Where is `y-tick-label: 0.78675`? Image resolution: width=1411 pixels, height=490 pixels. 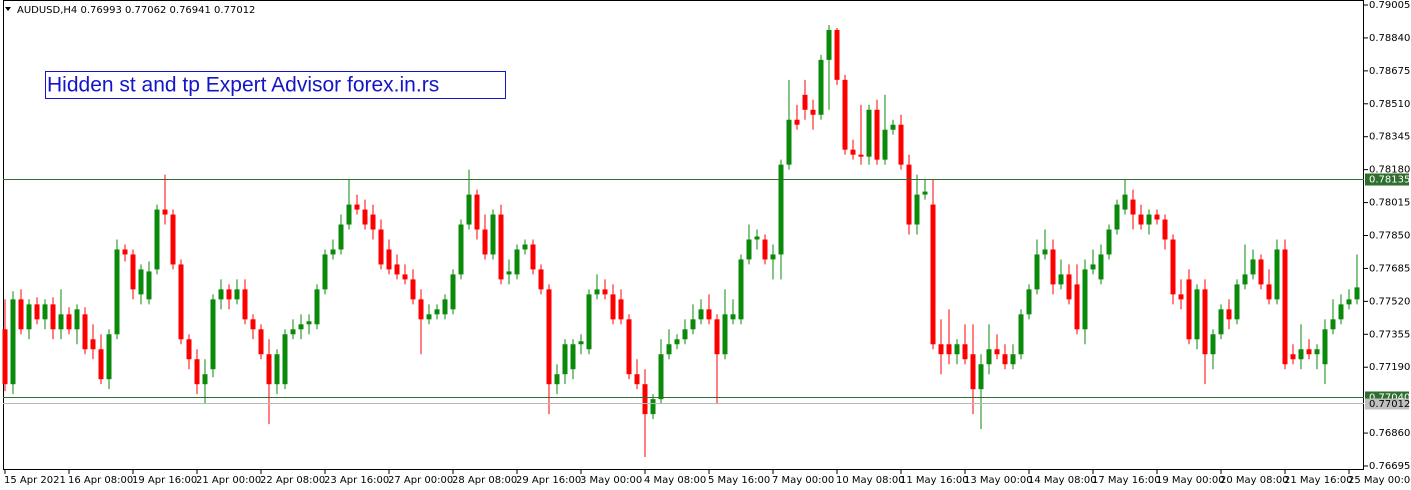 y-tick-label: 0.78675 is located at coordinates (1389, 71).